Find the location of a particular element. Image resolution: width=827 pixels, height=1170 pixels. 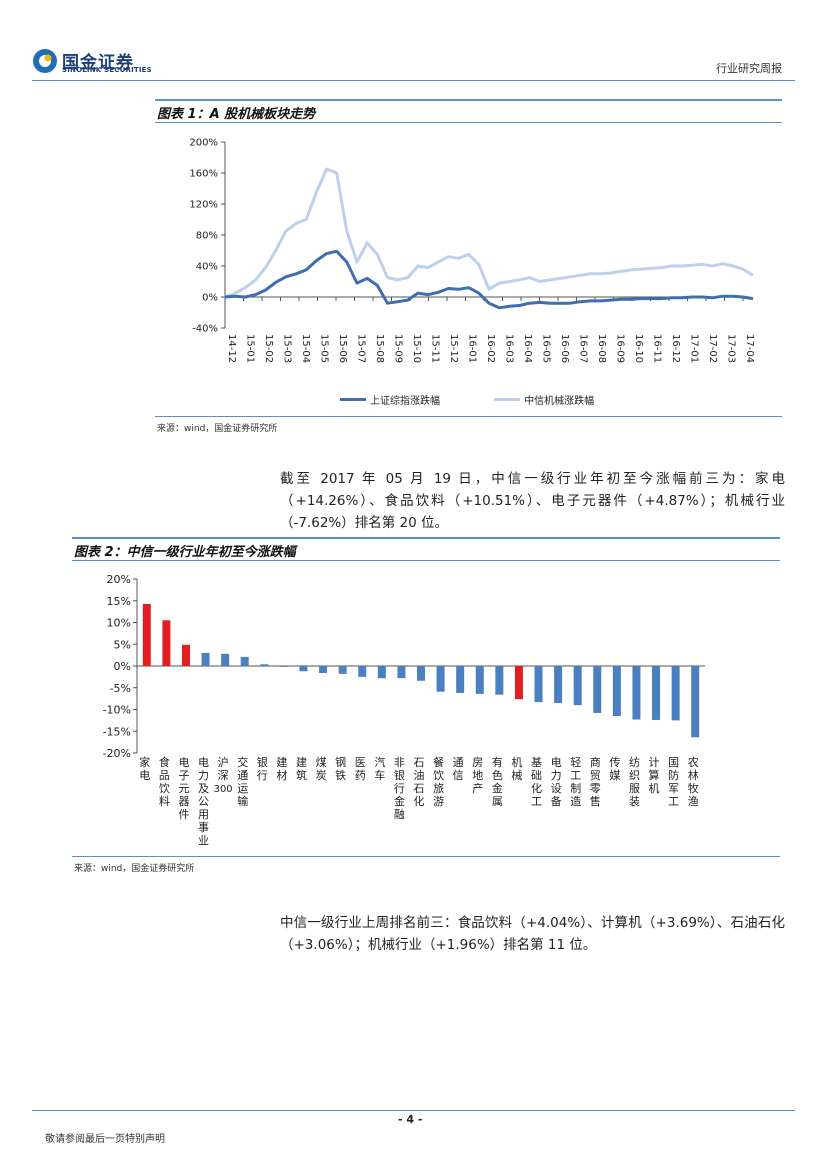

chart1-x-tick-label: 16-06 is located at coordinates (564, 348).